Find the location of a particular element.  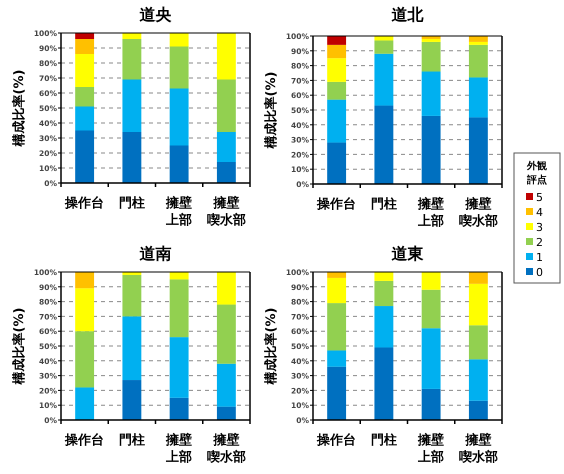

legend-label: 0 is located at coordinates (539, 272).